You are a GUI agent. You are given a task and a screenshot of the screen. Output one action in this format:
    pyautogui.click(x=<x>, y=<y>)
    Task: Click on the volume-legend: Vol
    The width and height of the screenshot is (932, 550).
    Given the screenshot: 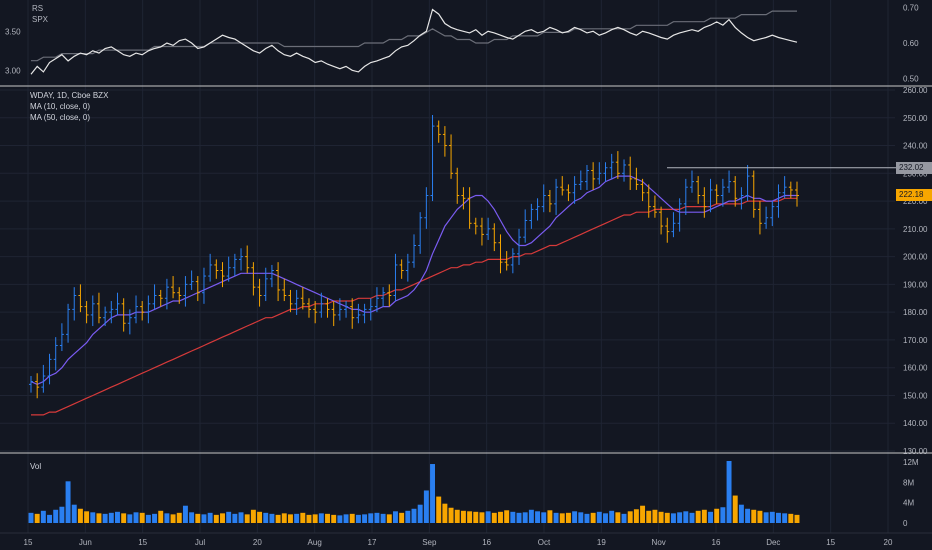 What is the action you would take?
    pyautogui.click(x=36, y=466)
    